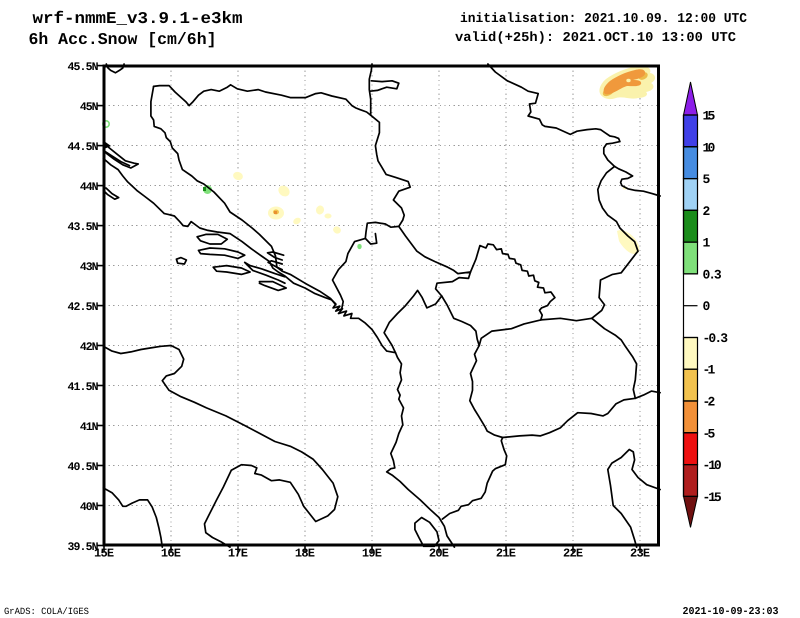 The width and height of the screenshot is (800, 618). I want to click on svg-text: 2, so click(707, 211).